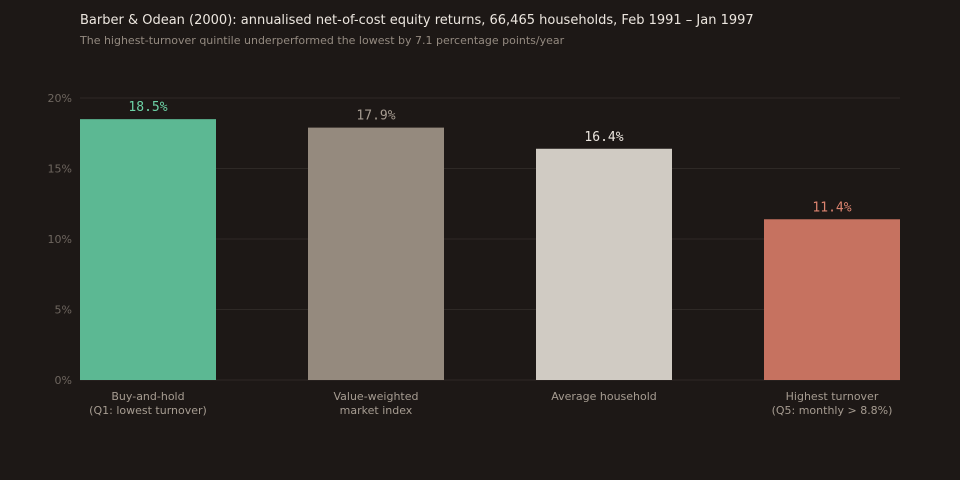 This screenshot has height=480, width=960. I want to click on category-label: (Q1: lowest turnover), so click(148, 410).